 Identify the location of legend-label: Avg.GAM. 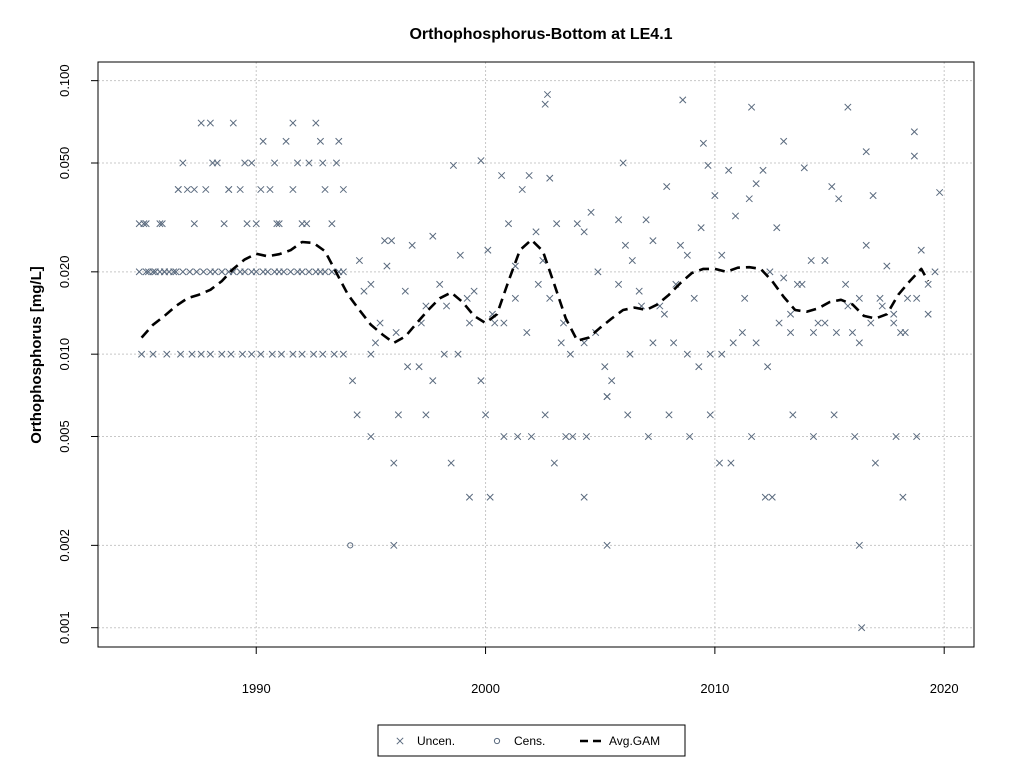
(634, 741).